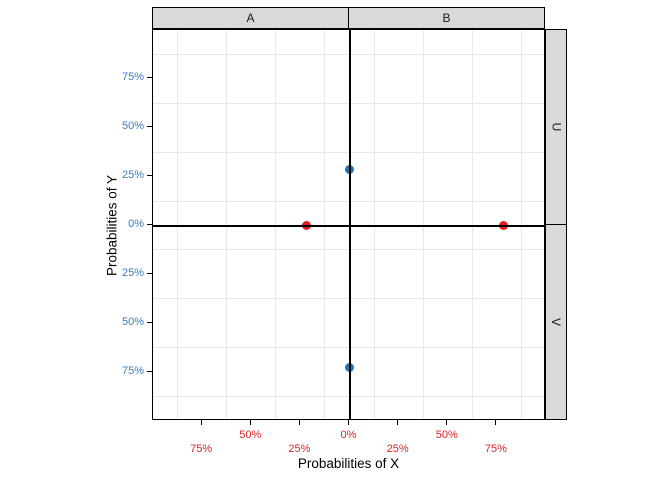  Describe the element at coordinates (348, 463) in the screenshot. I see `x-axis-title: Probabilities of X` at that location.